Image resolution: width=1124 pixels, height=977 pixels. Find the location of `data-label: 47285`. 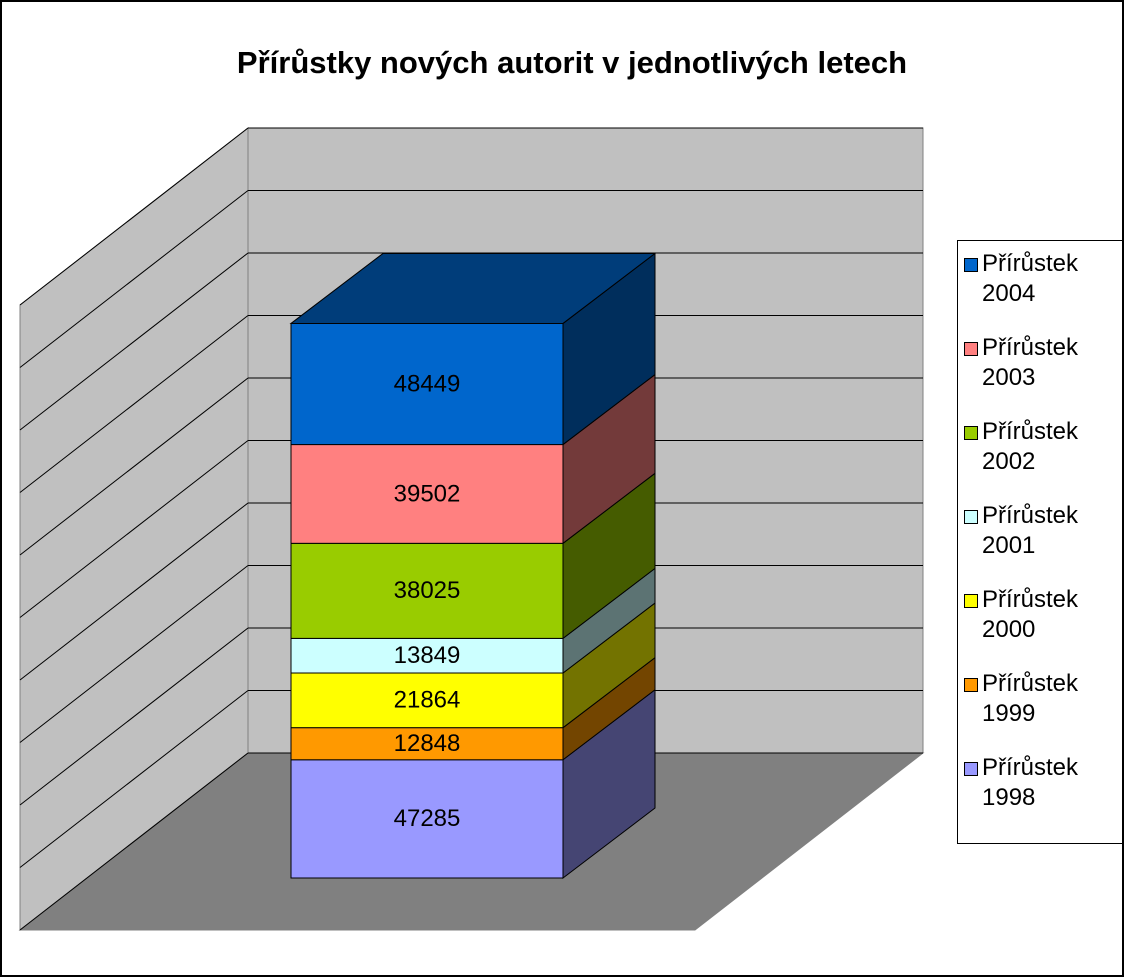

data-label: 47285 is located at coordinates (427, 818).